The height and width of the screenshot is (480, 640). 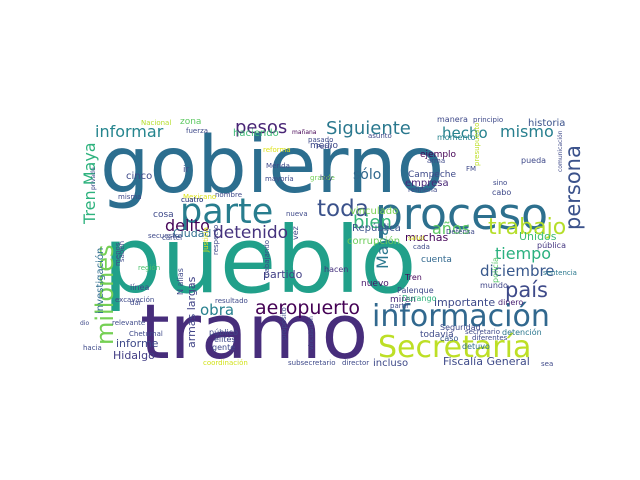 I want to click on word-69: coordinación, so click(x=225, y=363).